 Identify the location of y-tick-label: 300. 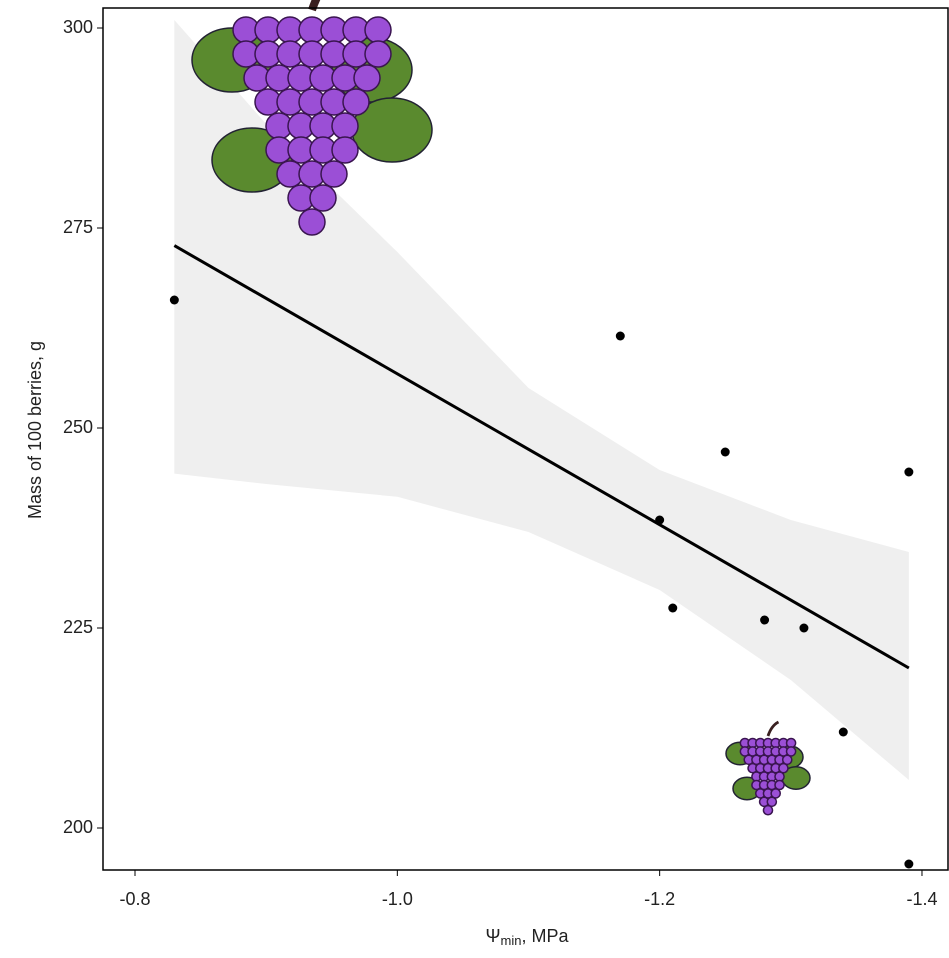
(78, 27).